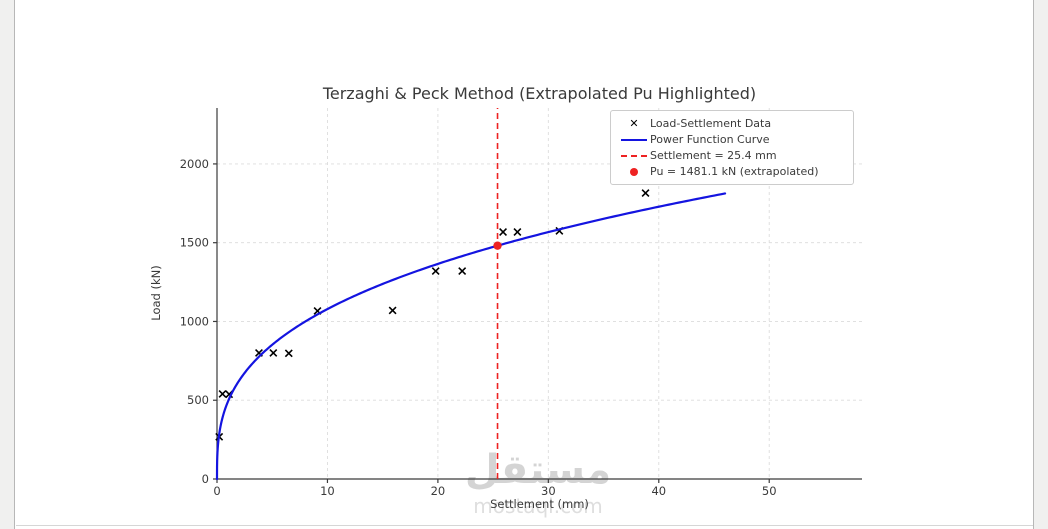 This screenshot has height=529, width=1048. I want to click on legend-label: Pu = 1481.1 kN (extrapolated), so click(734, 171).